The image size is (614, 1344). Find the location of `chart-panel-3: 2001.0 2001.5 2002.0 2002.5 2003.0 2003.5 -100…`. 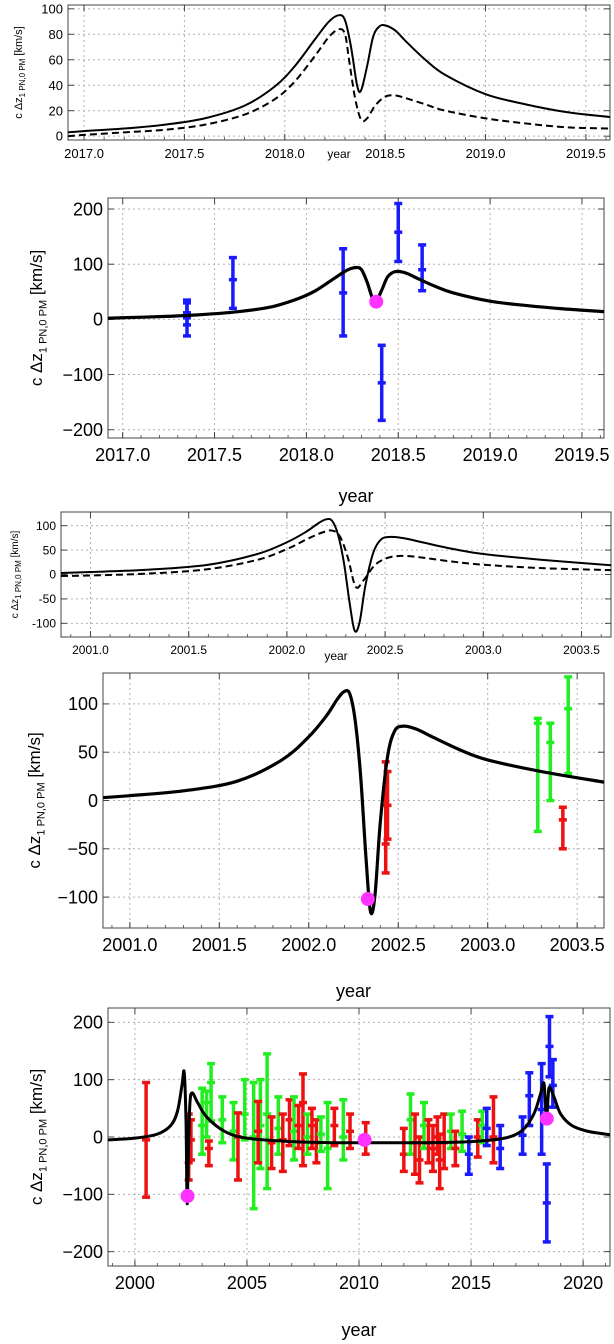

chart-panel-3: 2001.0 2001.5 2002.0 2002.5 2003.0 2003.5 -100… is located at coordinates (311, 587).